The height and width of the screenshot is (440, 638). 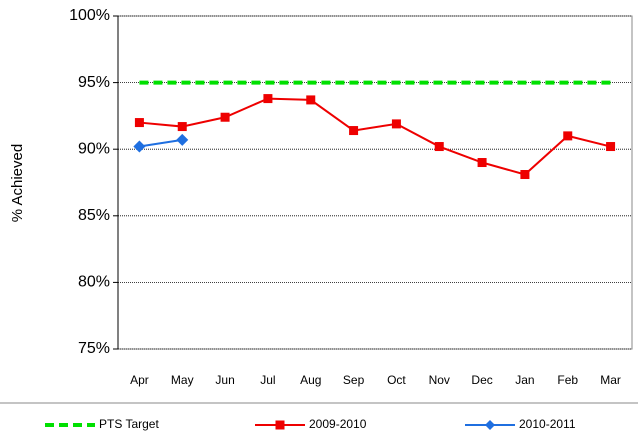 What do you see at coordinates (224, 380) in the screenshot?
I see `x-tick-label: Jun` at bounding box center [224, 380].